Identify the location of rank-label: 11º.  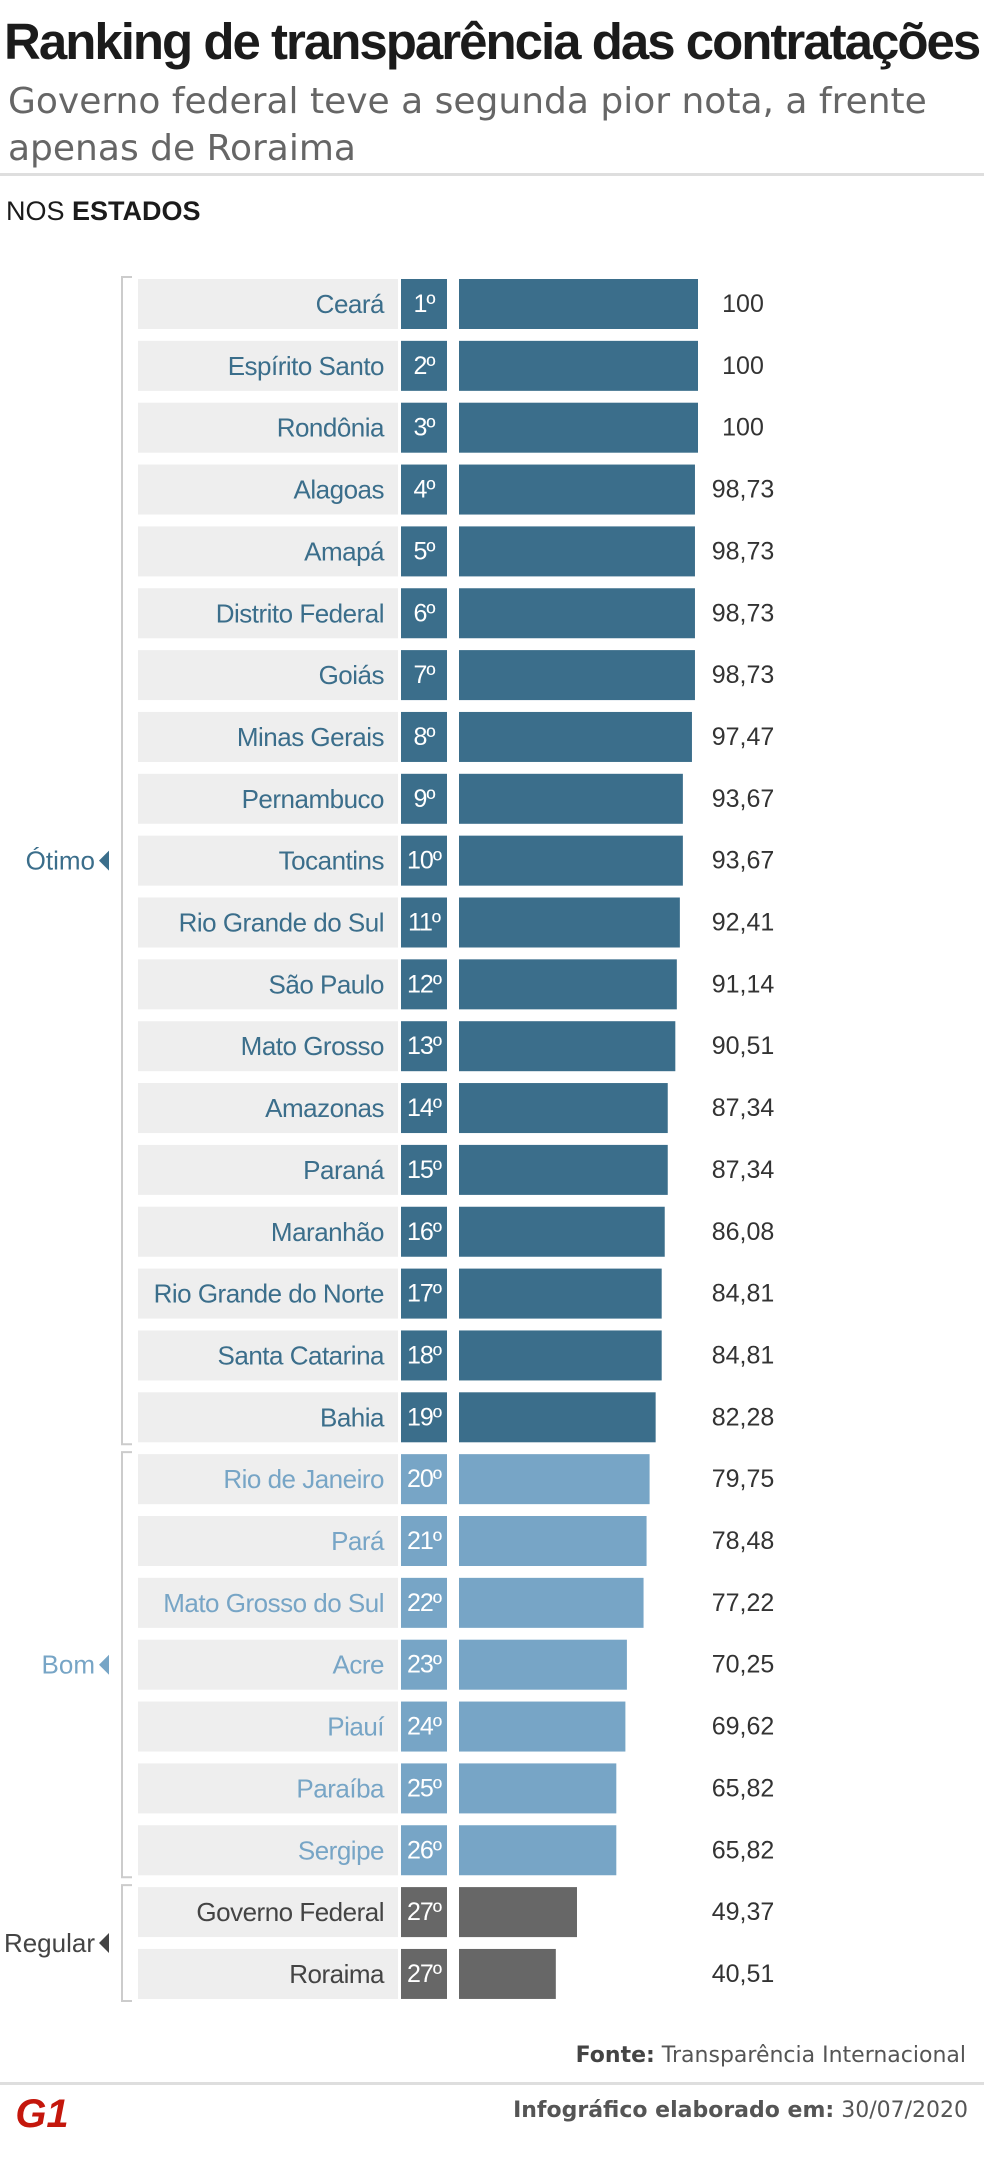
(424, 923).